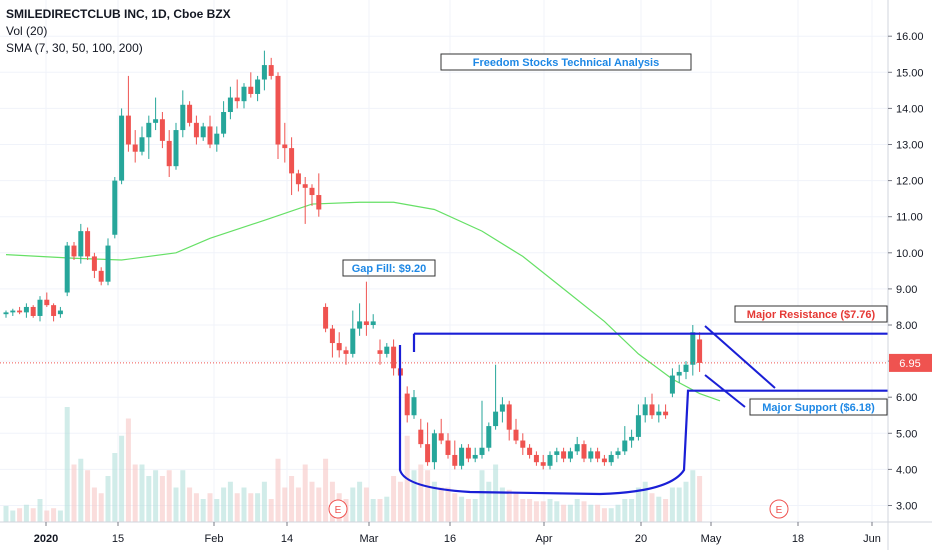 The height and width of the screenshot is (550, 932). What do you see at coordinates (909, 218) in the screenshot?
I see `y-tick-label: 11.00` at bounding box center [909, 218].